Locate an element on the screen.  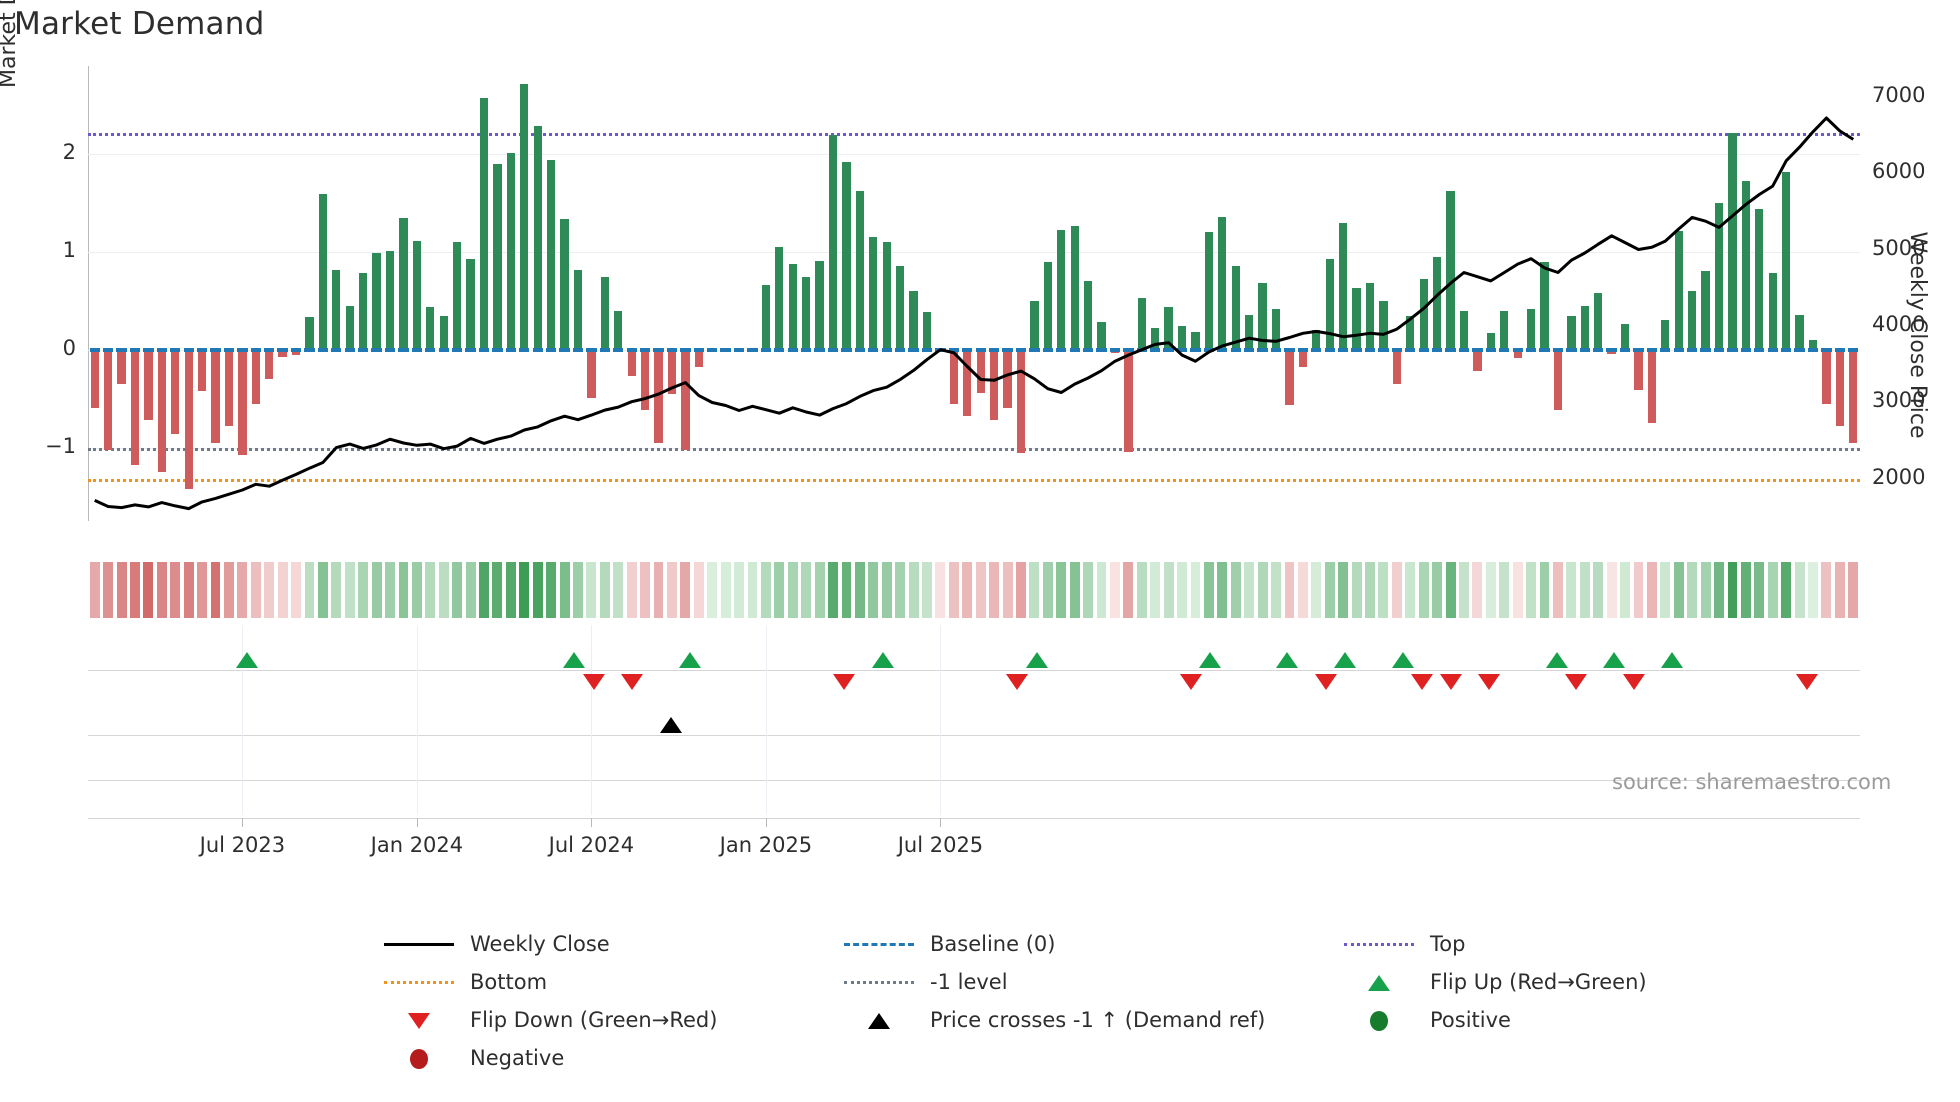
flip-up-marker is located at coordinates (1402, 660).